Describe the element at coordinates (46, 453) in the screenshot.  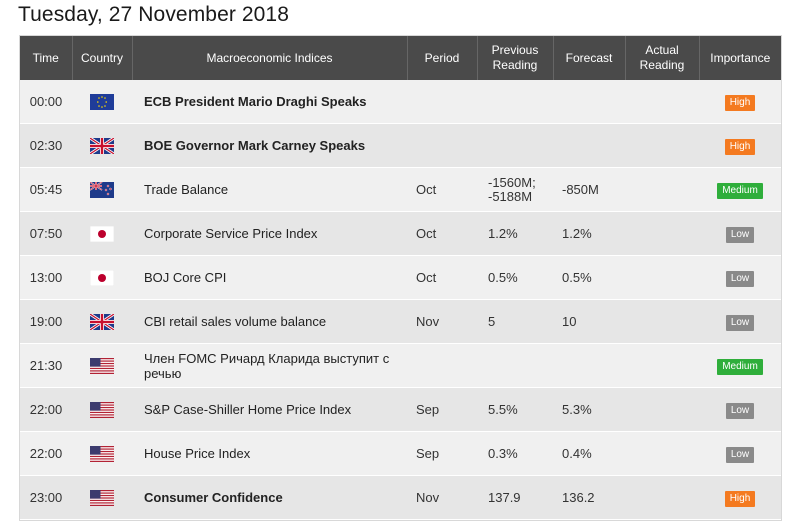
I see `row-time: 22:00` at that location.